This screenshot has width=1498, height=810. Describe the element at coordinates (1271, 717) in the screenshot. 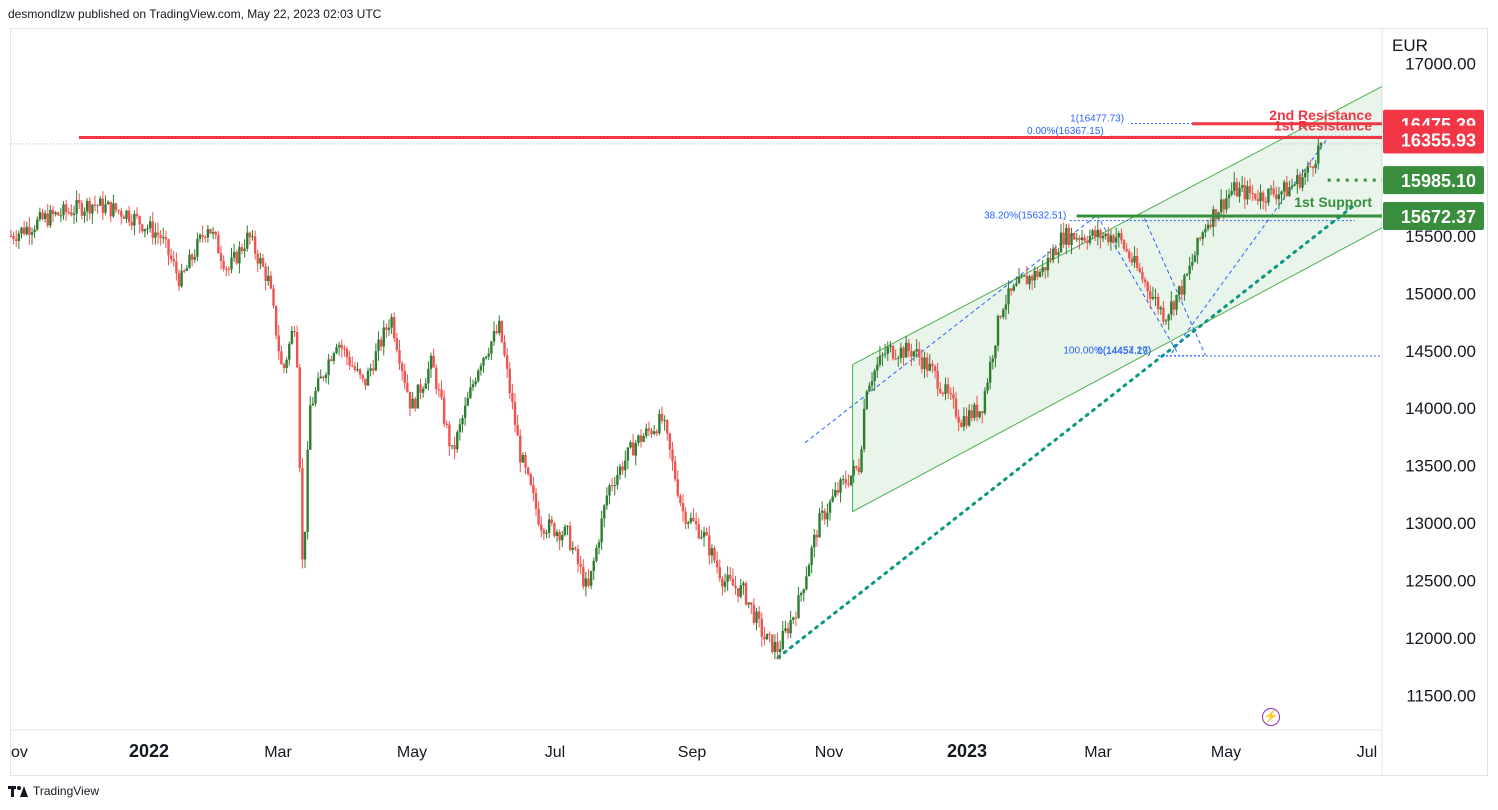

I see `lightning-icon: ⚡` at that location.